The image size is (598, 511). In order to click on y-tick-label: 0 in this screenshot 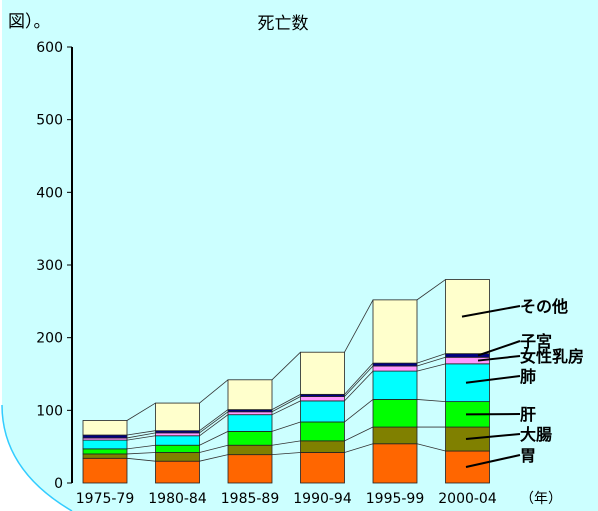, I will do `click(58, 484)`.